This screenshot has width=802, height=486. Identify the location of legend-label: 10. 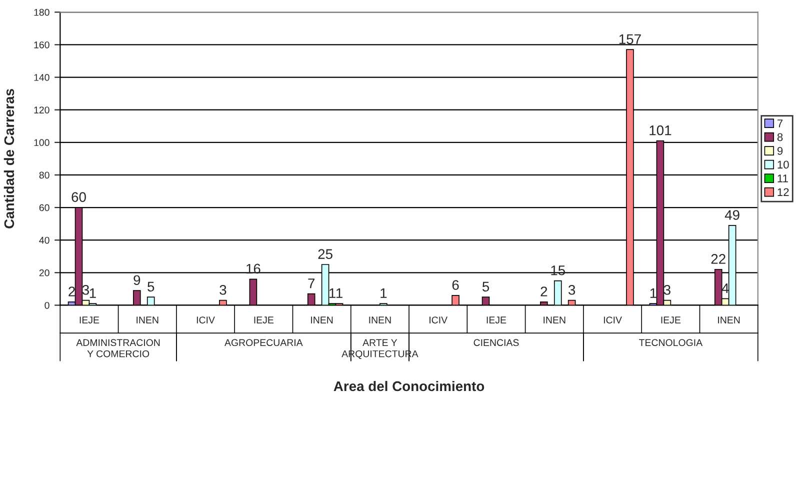
(783, 164).